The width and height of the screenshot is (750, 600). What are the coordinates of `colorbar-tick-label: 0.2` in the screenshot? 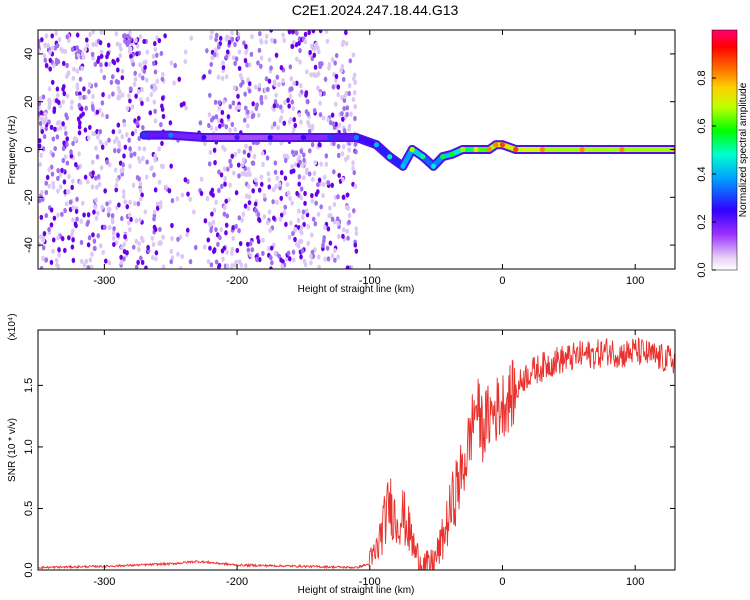 It's located at (702, 221).